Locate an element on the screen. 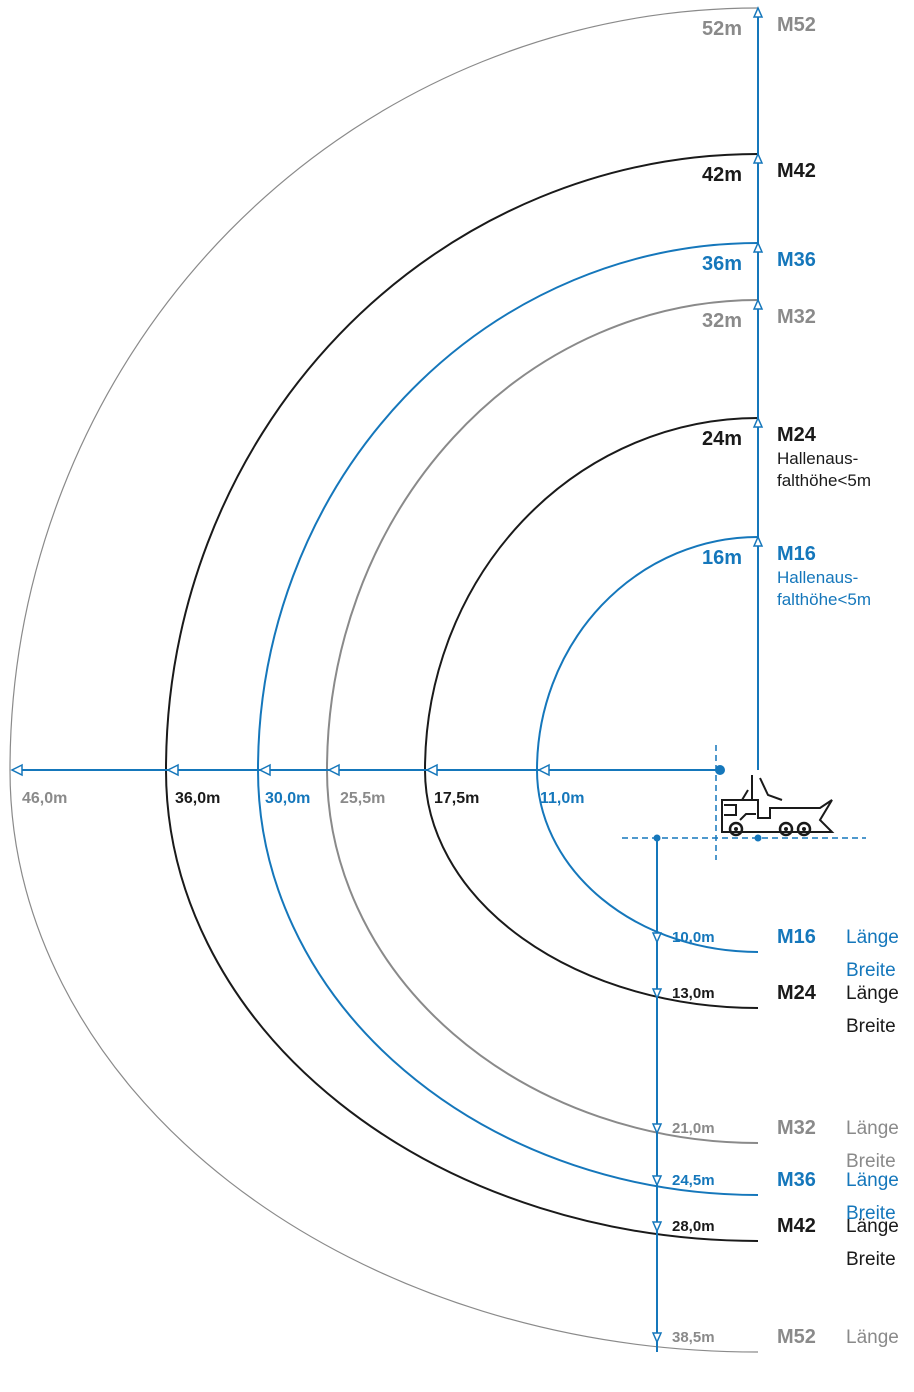 Image resolution: width=914 pixels, height=1392 pixels. model-name-top-m42: M42 is located at coordinates (796, 171).